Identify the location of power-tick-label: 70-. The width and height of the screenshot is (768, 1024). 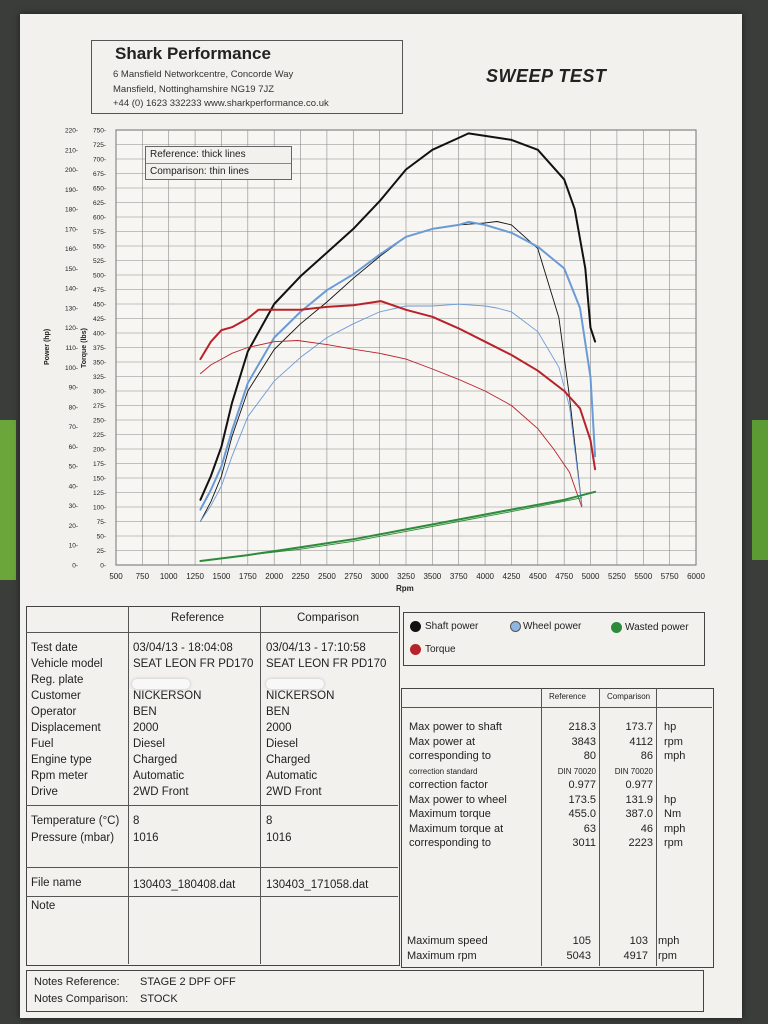
(73, 427).